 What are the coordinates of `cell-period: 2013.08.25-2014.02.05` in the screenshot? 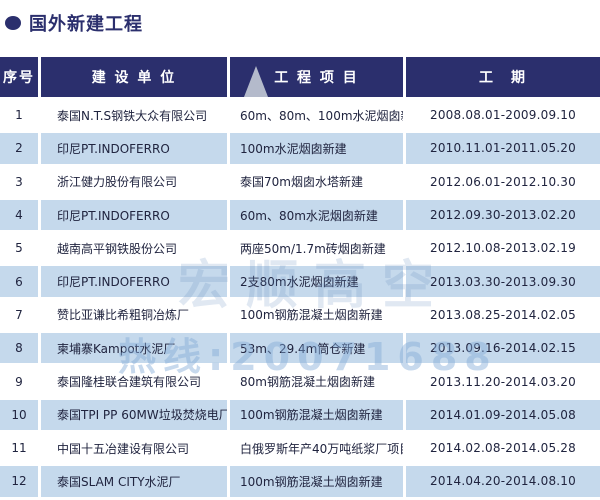 It's located at (503, 315).